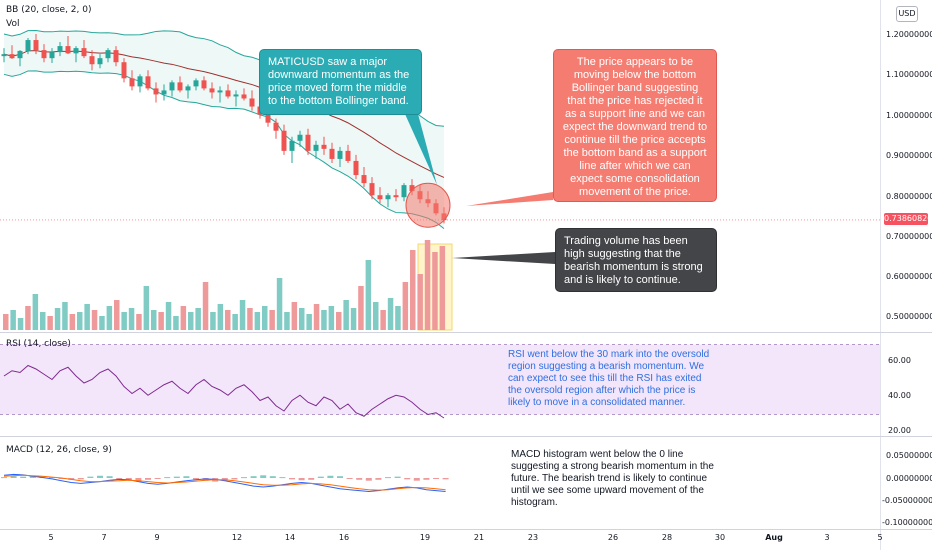 Image resolution: width=932 pixels, height=550 pixels. I want to click on volume-callout-pointer, so click(503, 258).